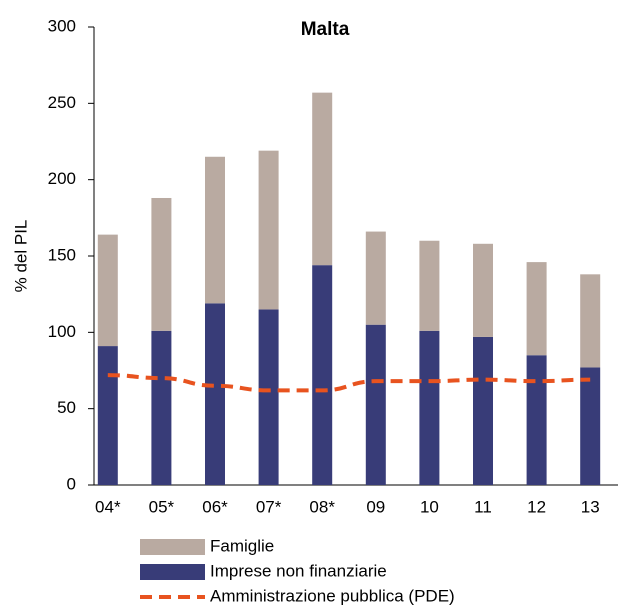  What do you see at coordinates (269, 506) in the screenshot?
I see `x-tick-label: 07*` at bounding box center [269, 506].